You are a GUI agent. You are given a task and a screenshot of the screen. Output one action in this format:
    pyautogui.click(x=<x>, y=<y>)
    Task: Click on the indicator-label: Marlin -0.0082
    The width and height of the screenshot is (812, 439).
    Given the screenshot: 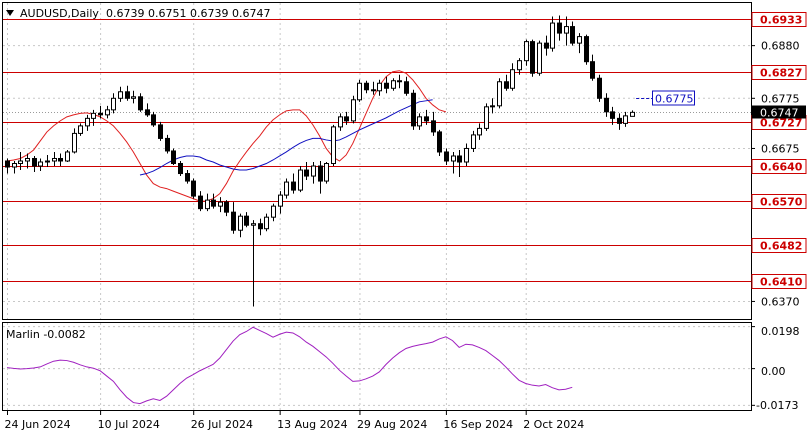 What is the action you would take?
    pyautogui.click(x=46, y=334)
    